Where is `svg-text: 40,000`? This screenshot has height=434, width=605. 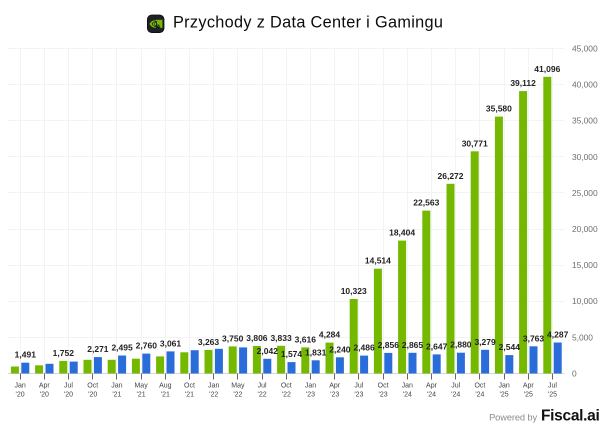
svg-text: 40,000 is located at coordinates (585, 85).